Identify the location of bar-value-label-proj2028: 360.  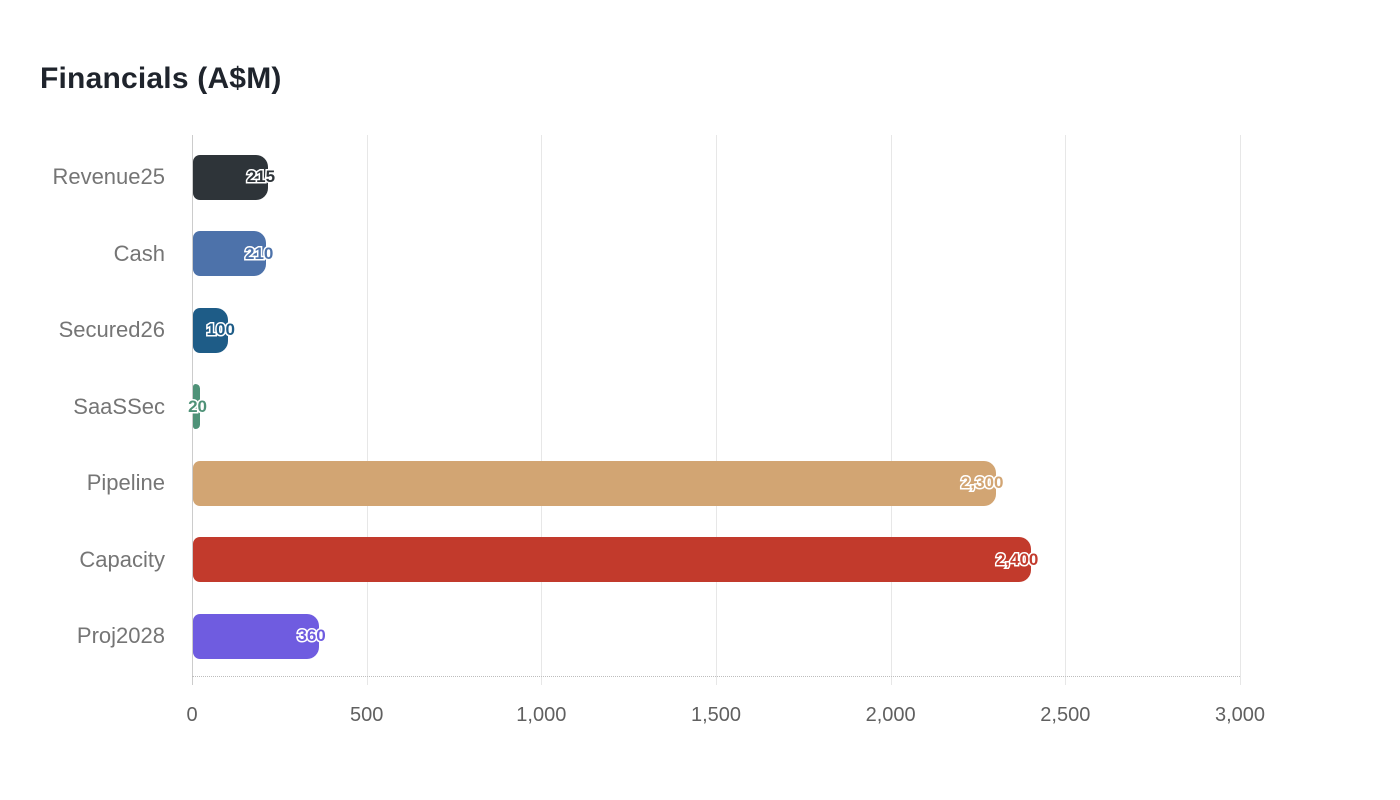
(311, 636).